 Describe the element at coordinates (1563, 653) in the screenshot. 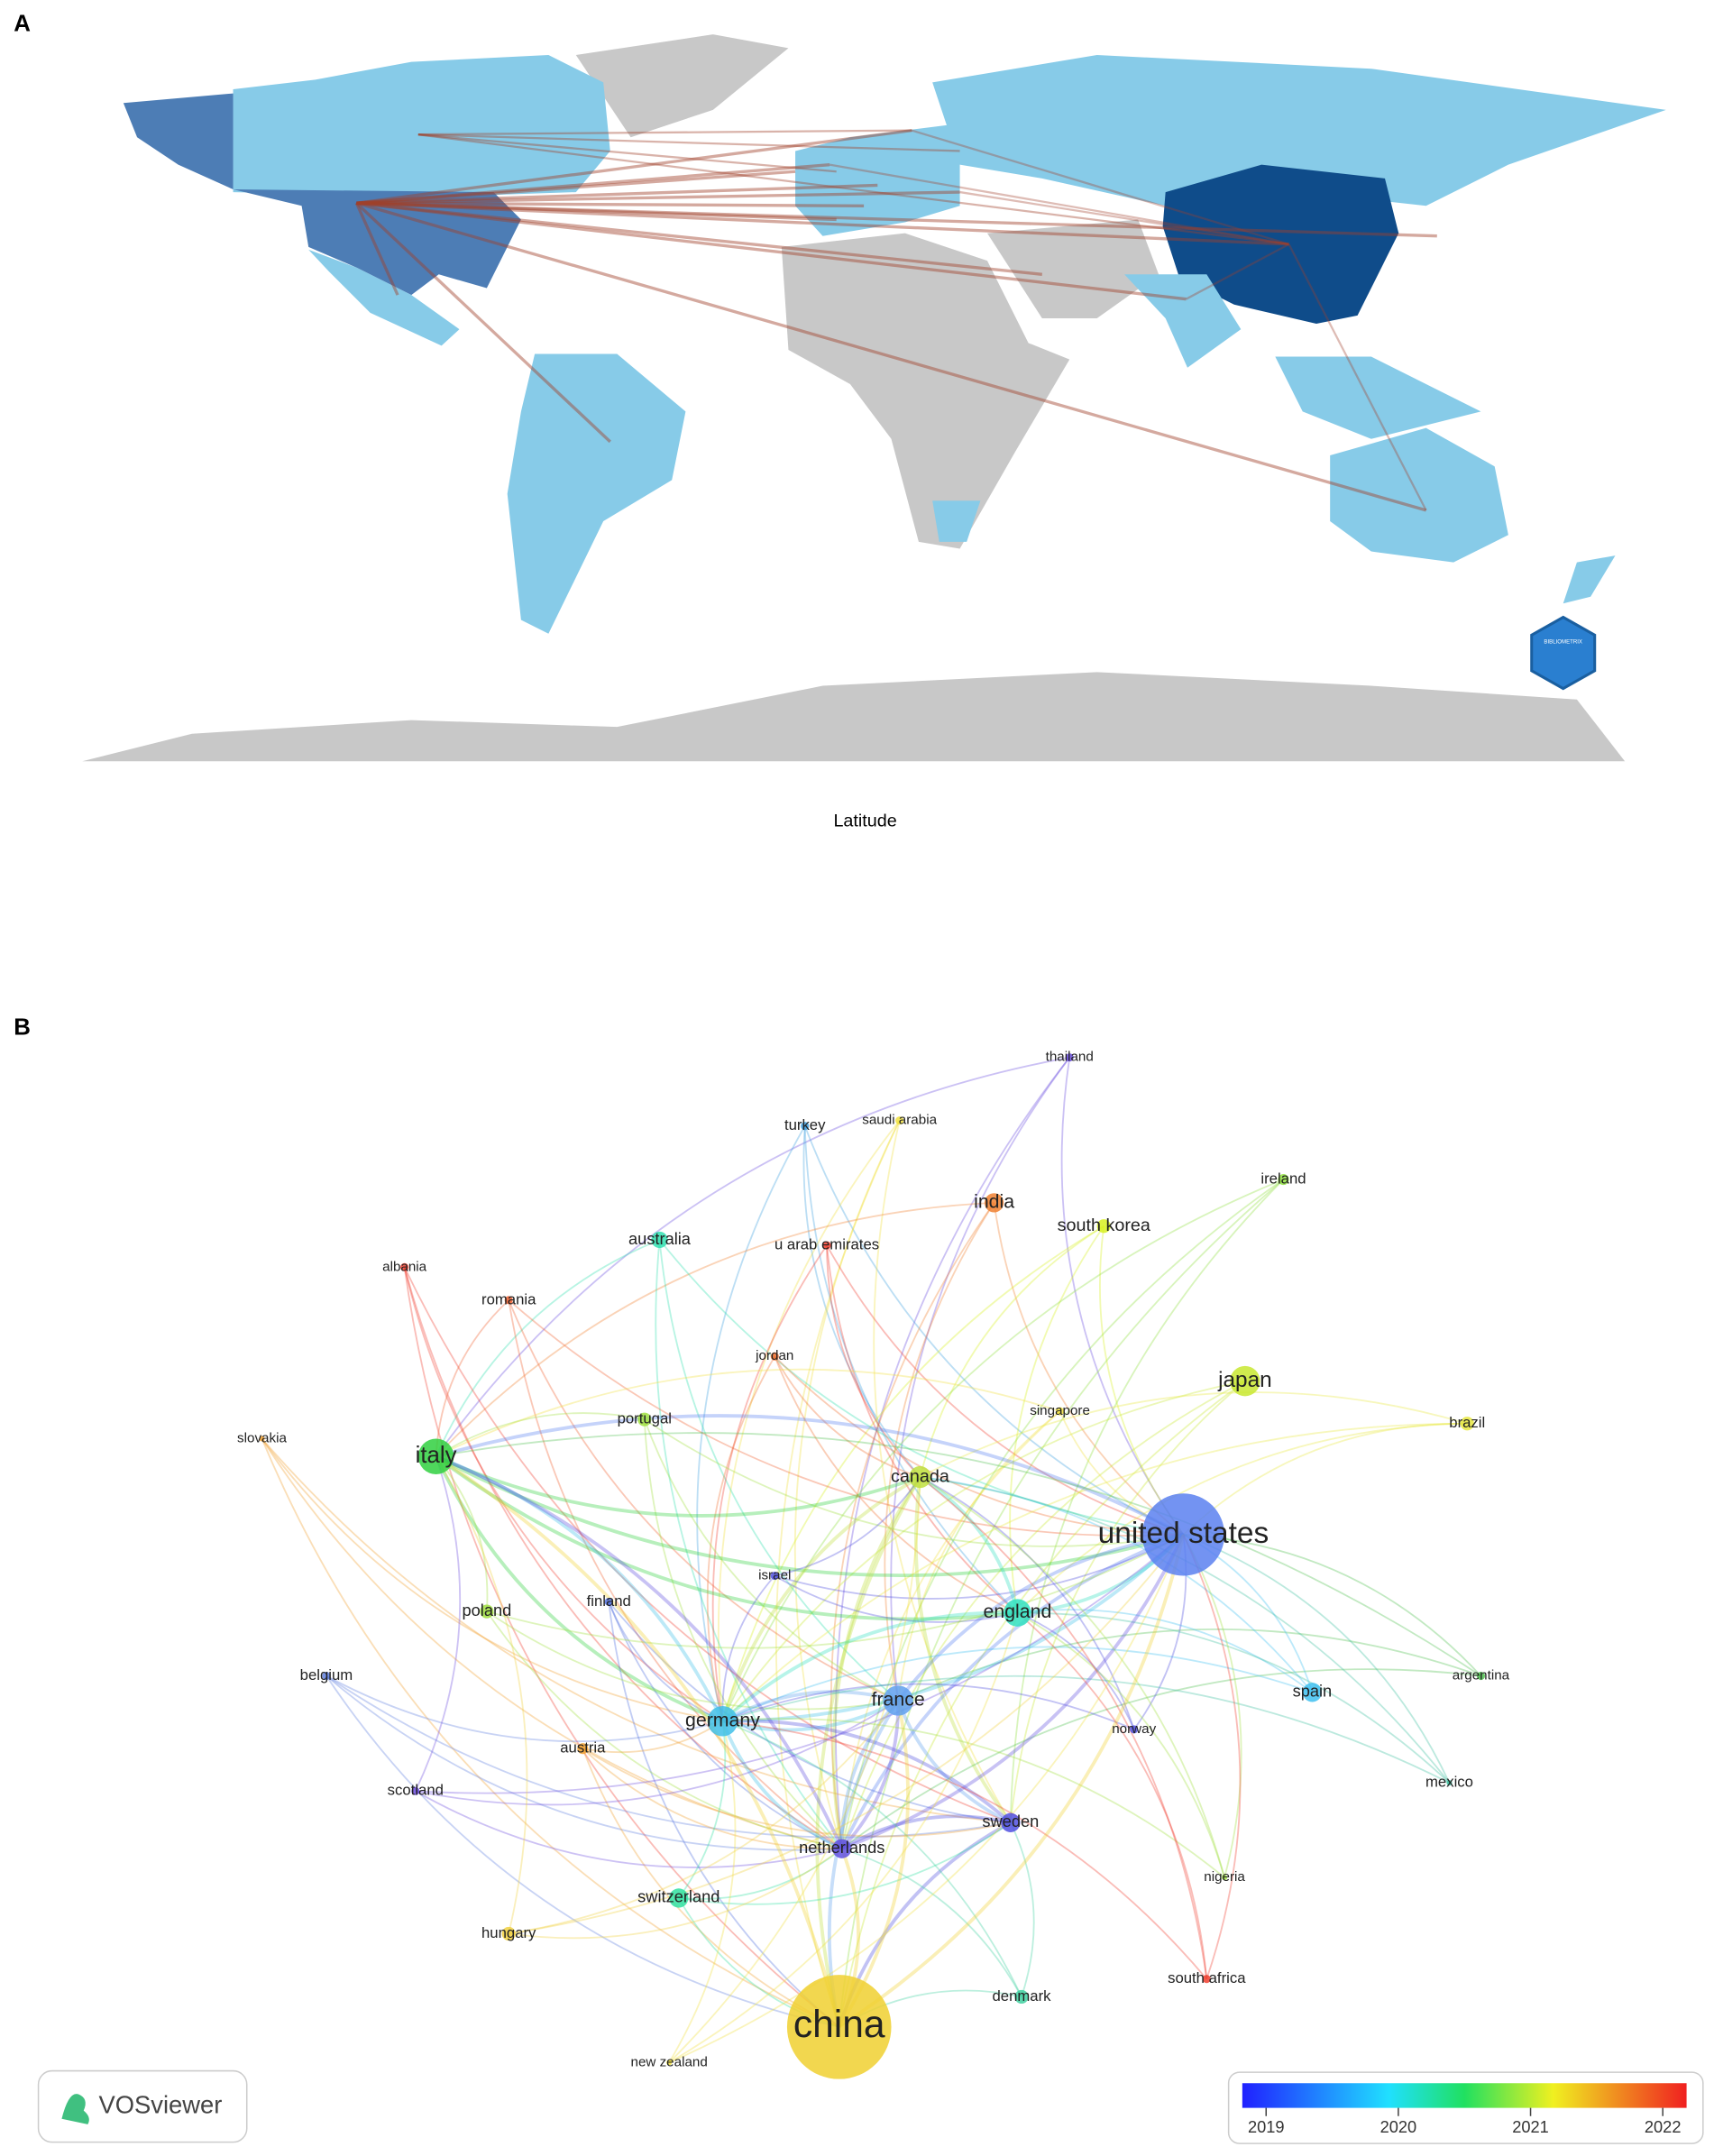

I see `bibliometrix-logo: BIBLIOMETRIX` at that location.